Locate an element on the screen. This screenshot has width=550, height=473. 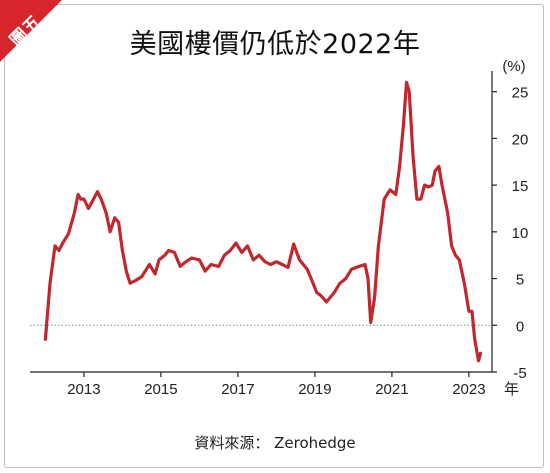
x-tick-label: 2021 is located at coordinates (391, 389).